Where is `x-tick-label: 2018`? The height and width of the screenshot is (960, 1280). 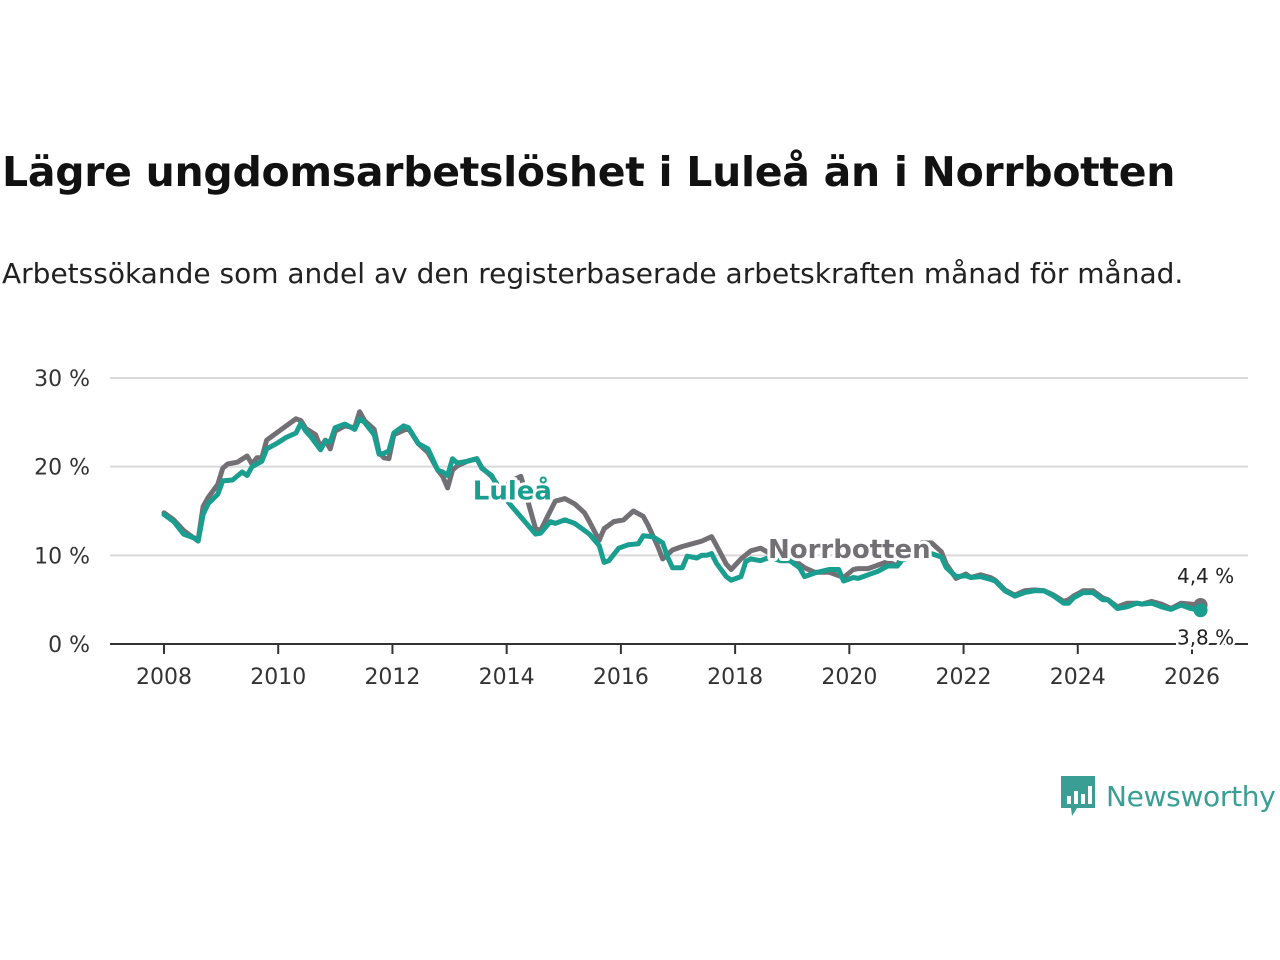 x-tick-label: 2018 is located at coordinates (735, 677).